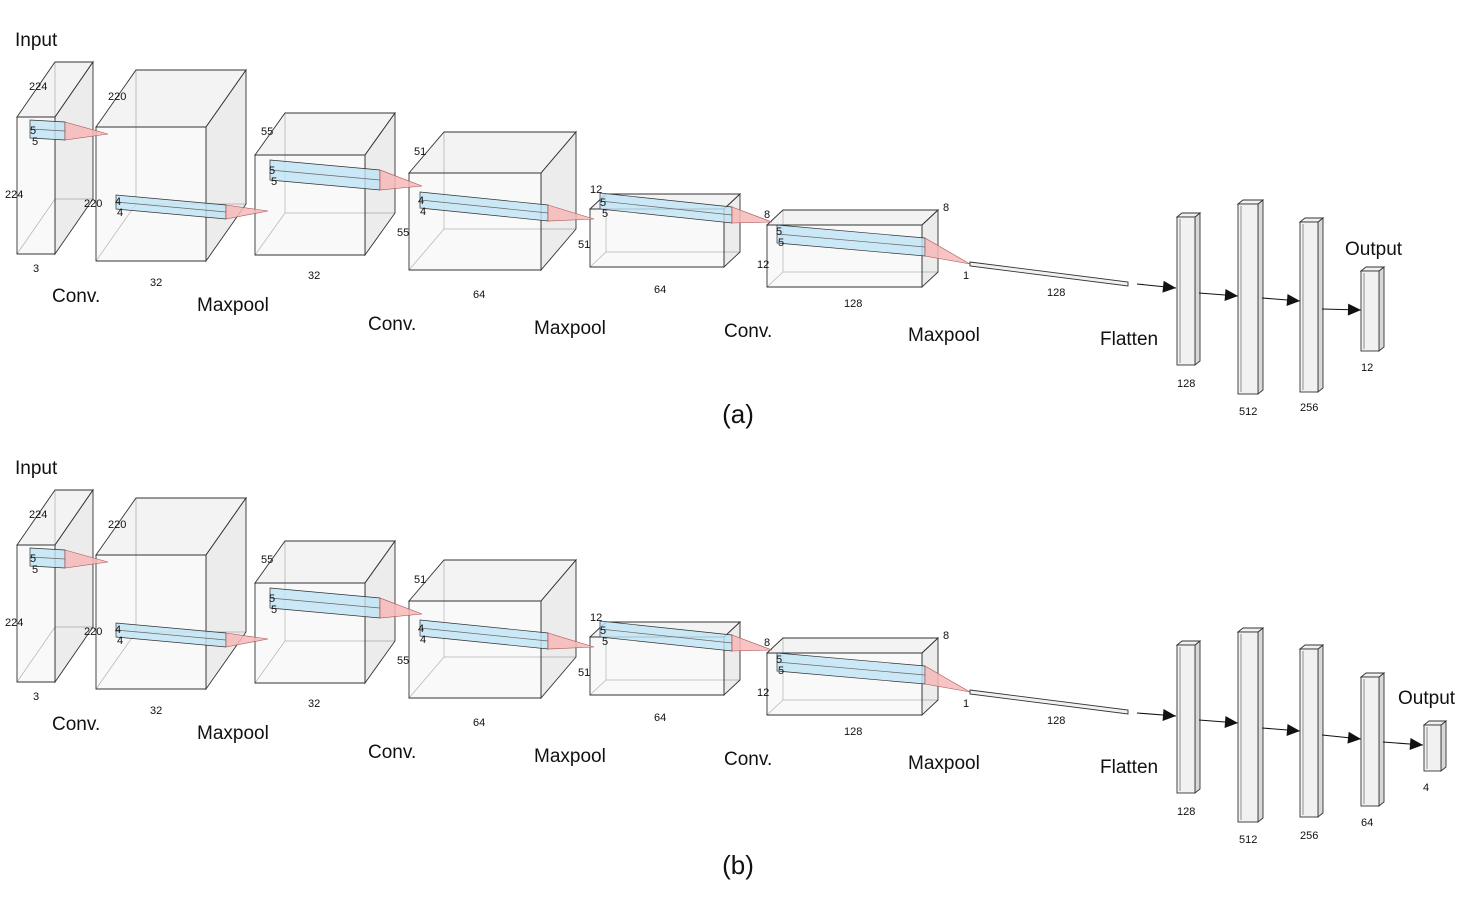 The height and width of the screenshot is (919, 1465). What do you see at coordinates (267, 132) in the screenshot?
I see `height-label: 55` at bounding box center [267, 132].